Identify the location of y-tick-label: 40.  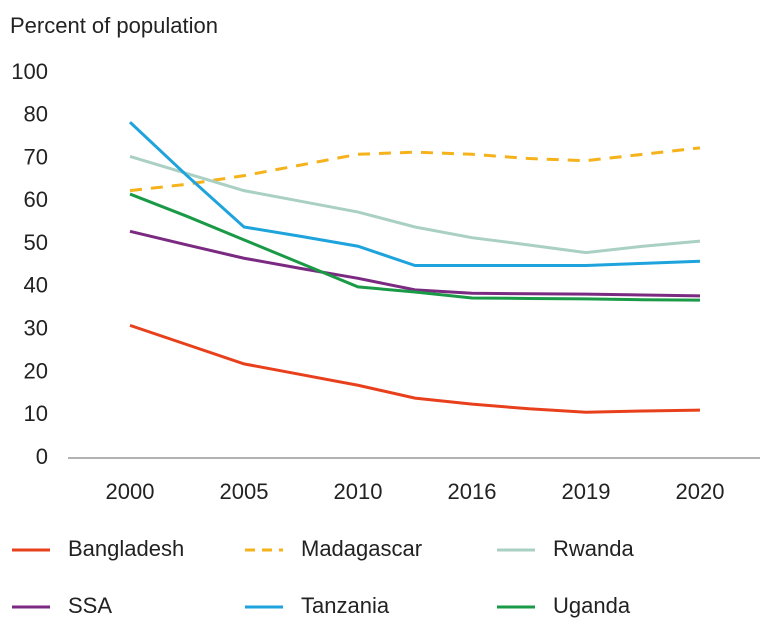
(36, 285).